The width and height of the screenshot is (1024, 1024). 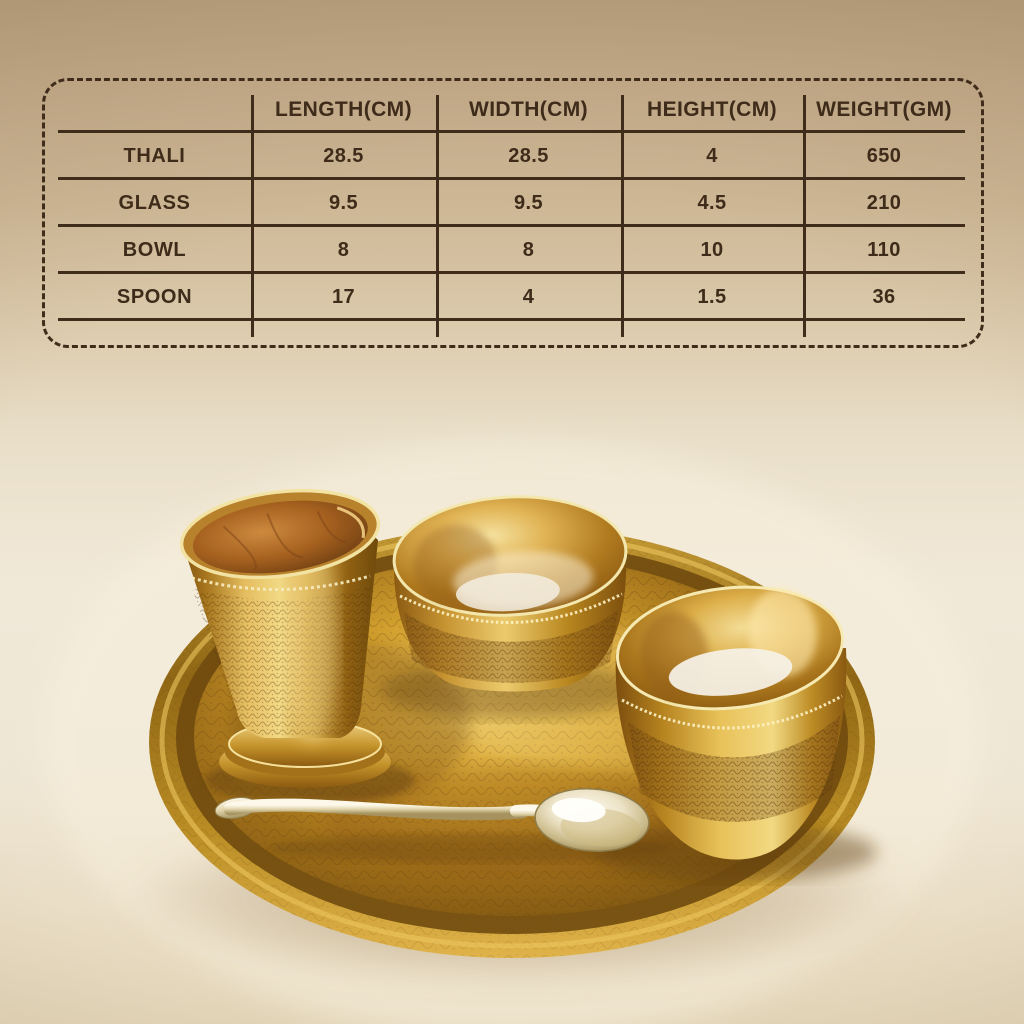 I want to click on spoon-weight: 36, so click(x=884, y=297).